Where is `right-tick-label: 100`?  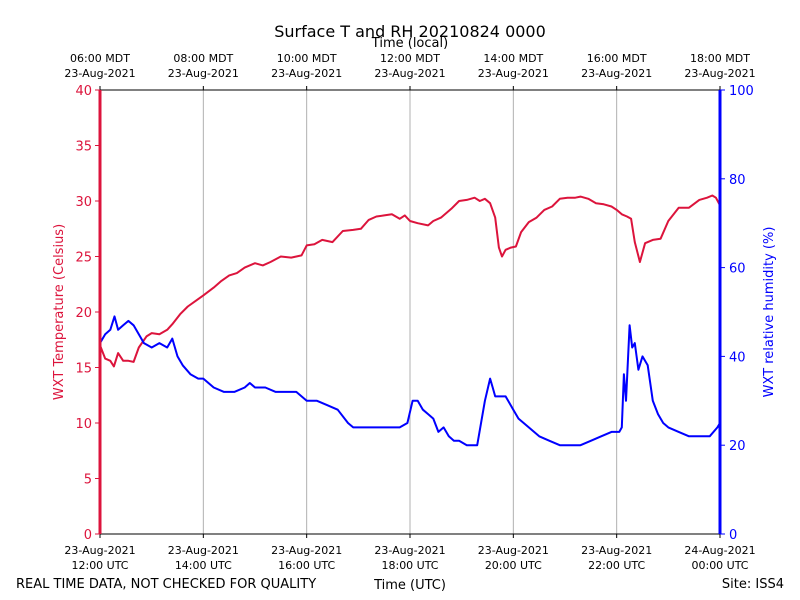 right-tick-label: 100 is located at coordinates (741, 91).